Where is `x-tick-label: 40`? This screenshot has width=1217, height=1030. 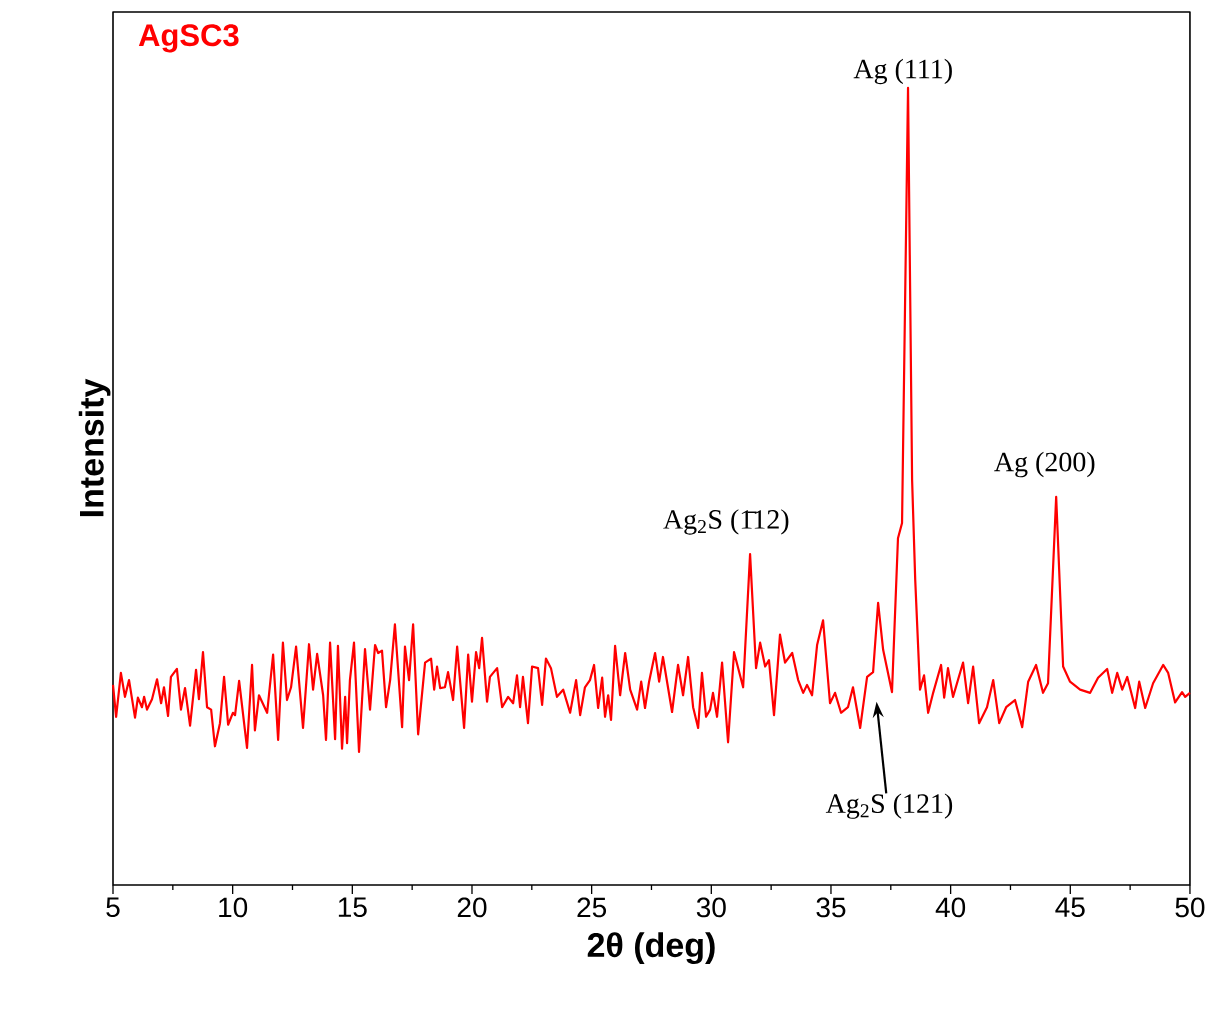
x-tick-label: 40 is located at coordinates (950, 907).